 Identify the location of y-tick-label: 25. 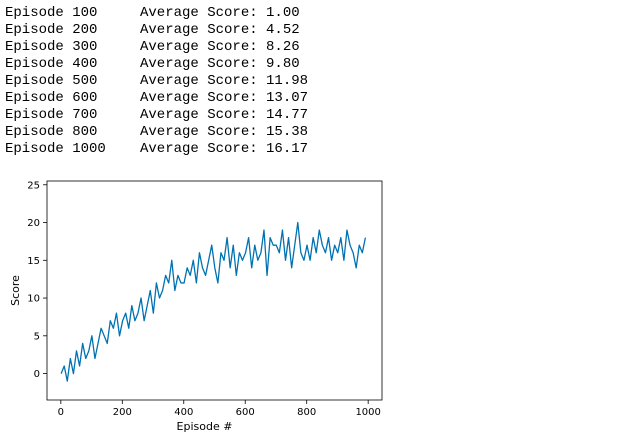
(33, 185).